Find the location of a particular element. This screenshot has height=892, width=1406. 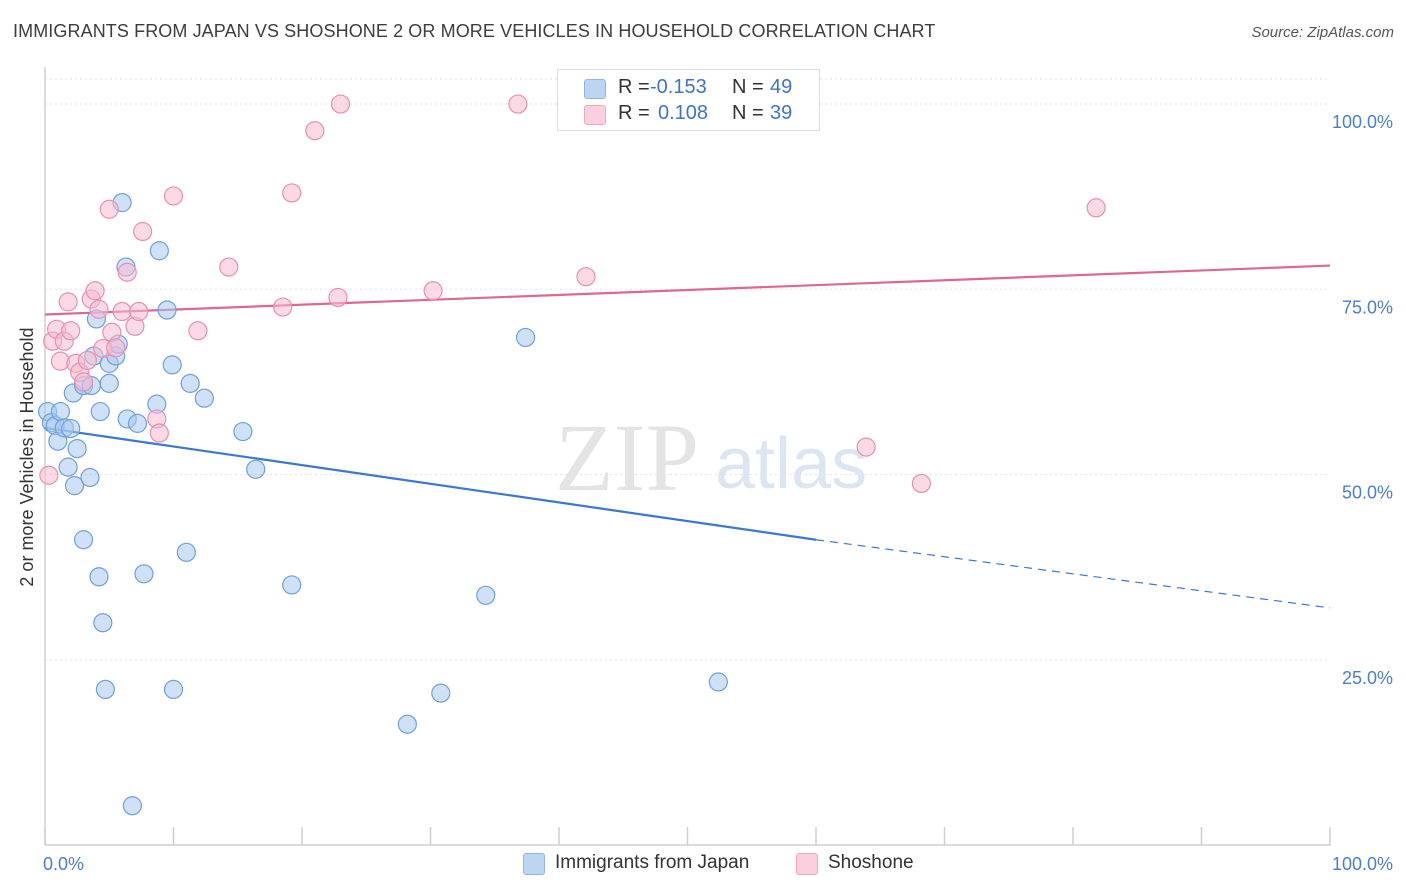

watermark-atlas: atlas is located at coordinates (791, 464).